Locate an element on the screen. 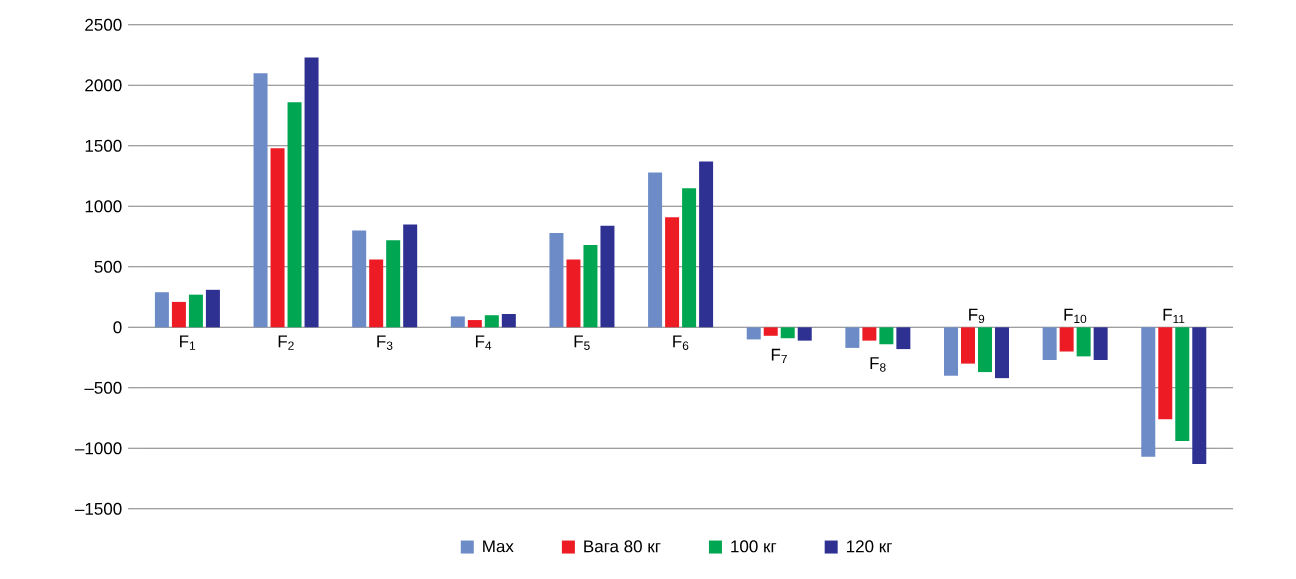 This screenshot has width=1296, height=579. x-tick-label: F$_{4}$ is located at coordinates (483, 342).